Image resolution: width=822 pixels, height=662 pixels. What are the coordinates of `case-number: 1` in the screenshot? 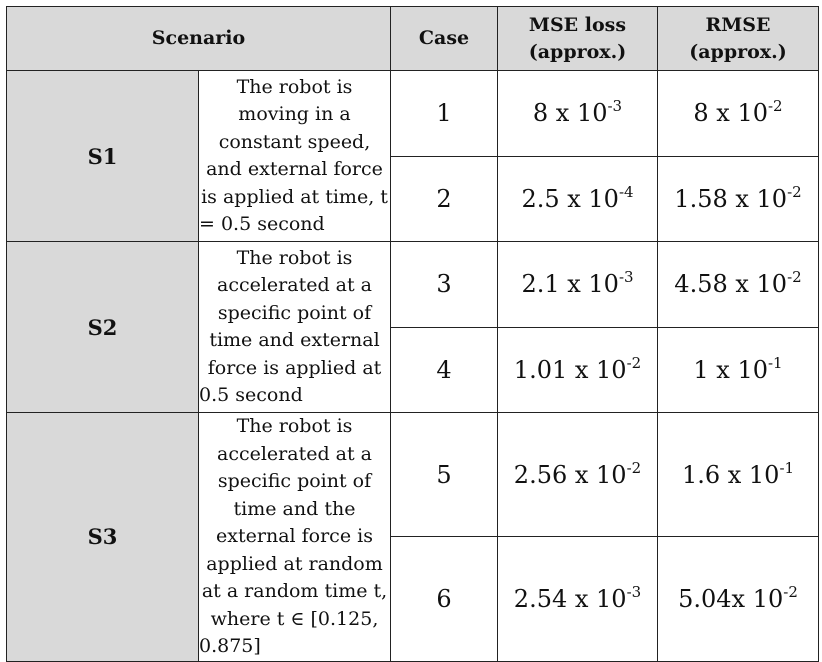 It's located at (444, 113).